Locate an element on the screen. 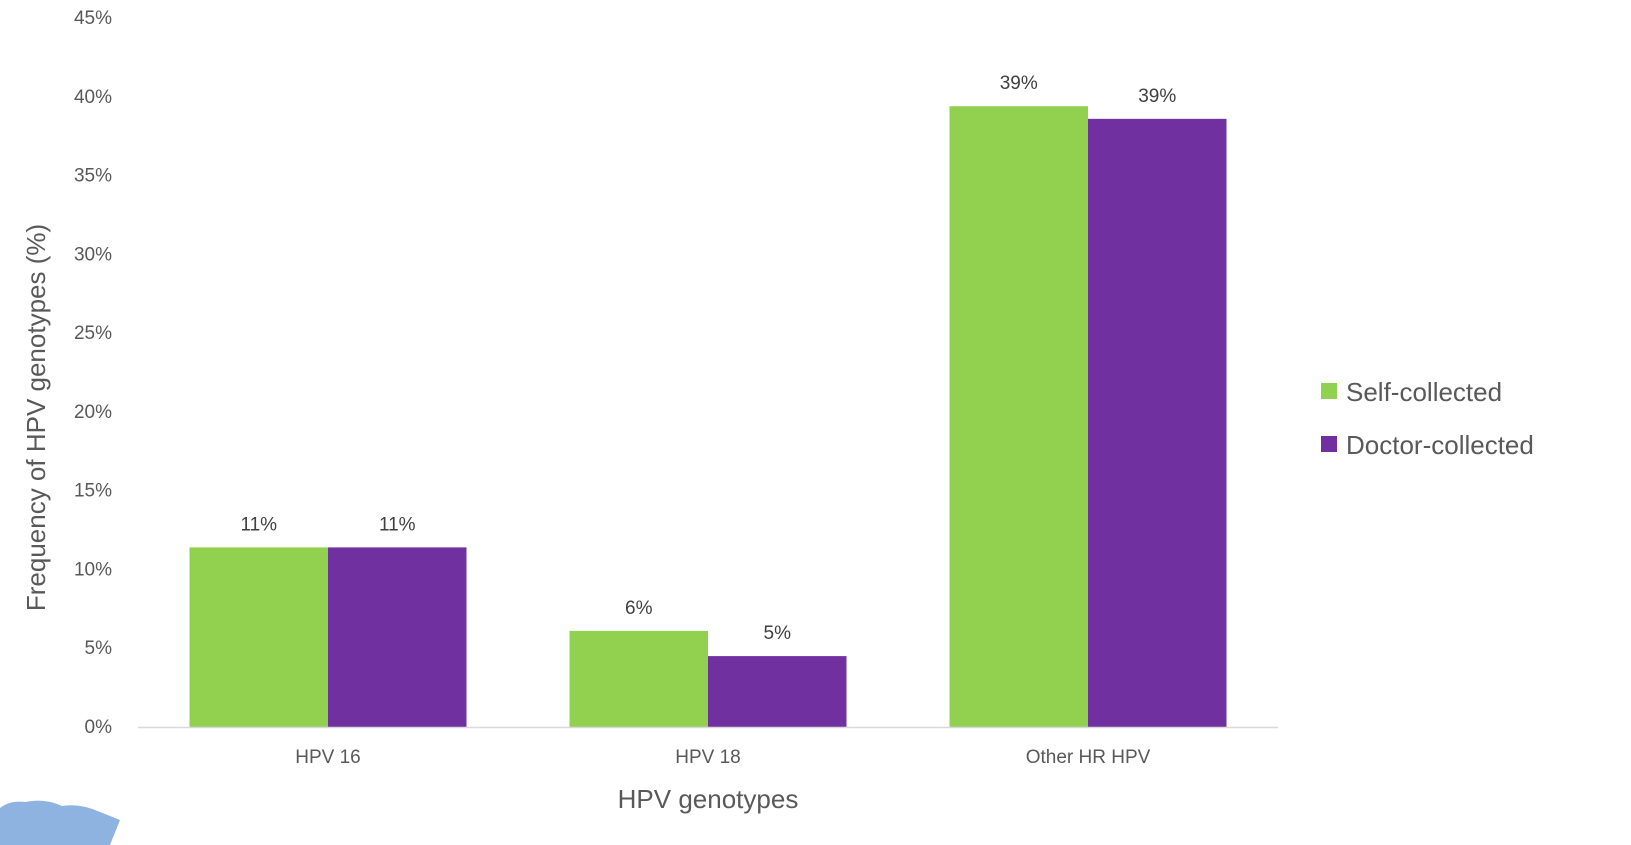 The width and height of the screenshot is (1631, 845). x-tick-label: HPV 16 is located at coordinates (327, 757).